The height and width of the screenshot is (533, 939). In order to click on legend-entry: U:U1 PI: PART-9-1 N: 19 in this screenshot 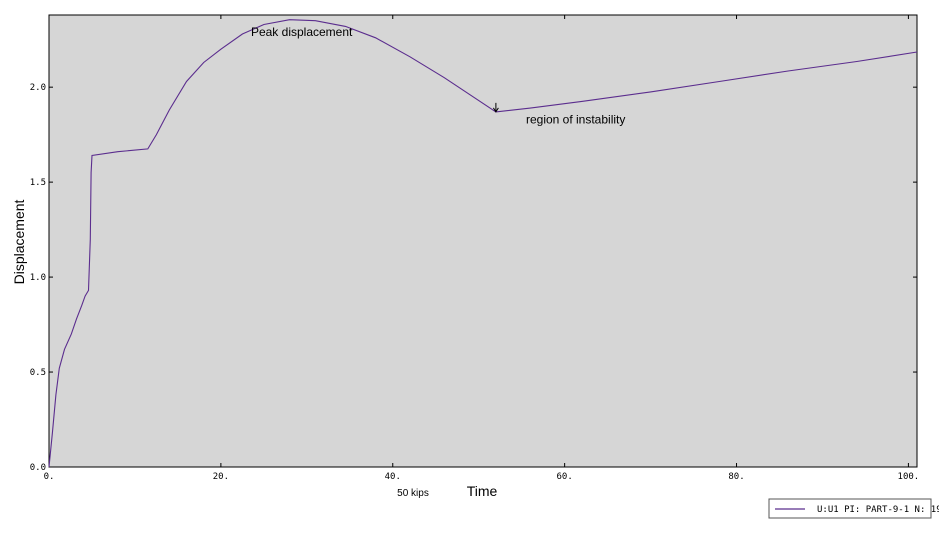, I will do `click(878, 510)`.